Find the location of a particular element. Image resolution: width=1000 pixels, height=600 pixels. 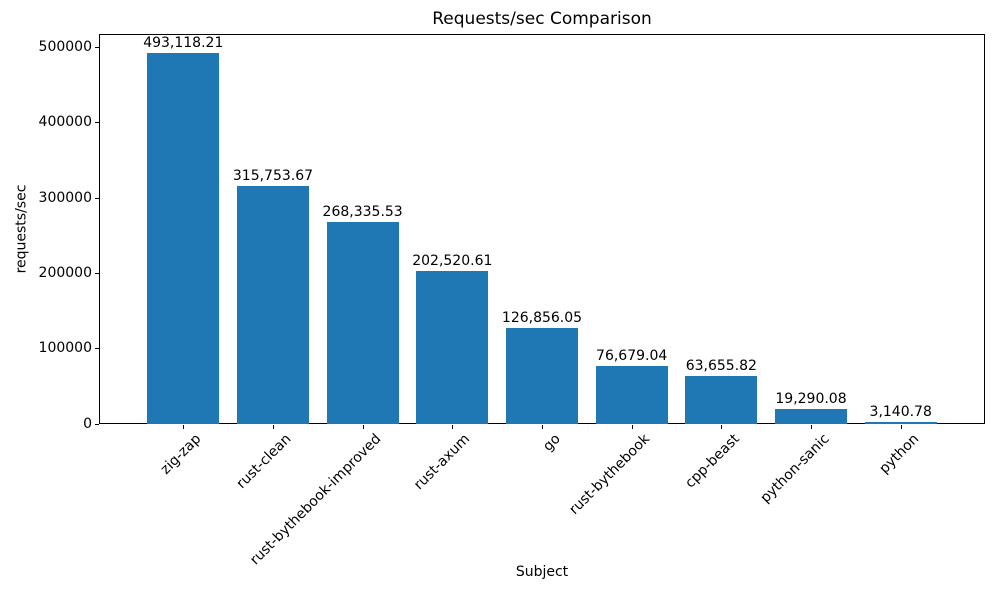

x-tick-label: go is located at coordinates (551, 443).